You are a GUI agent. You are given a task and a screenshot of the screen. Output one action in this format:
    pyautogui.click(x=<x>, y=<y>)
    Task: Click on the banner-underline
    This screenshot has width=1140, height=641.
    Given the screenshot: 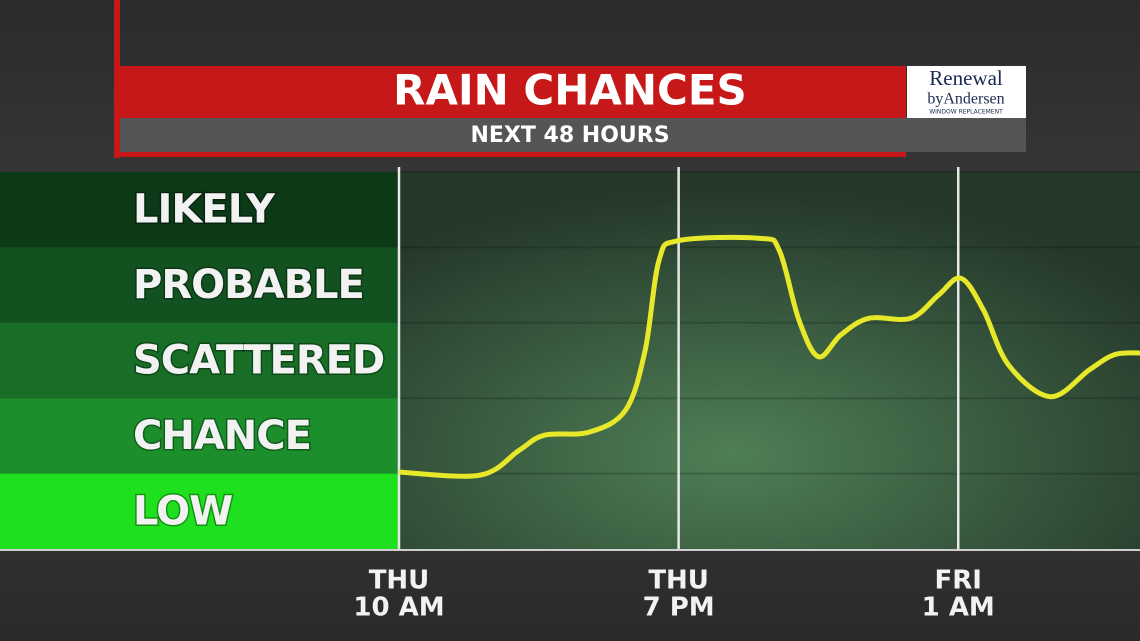 What is the action you would take?
    pyautogui.click(x=510, y=154)
    